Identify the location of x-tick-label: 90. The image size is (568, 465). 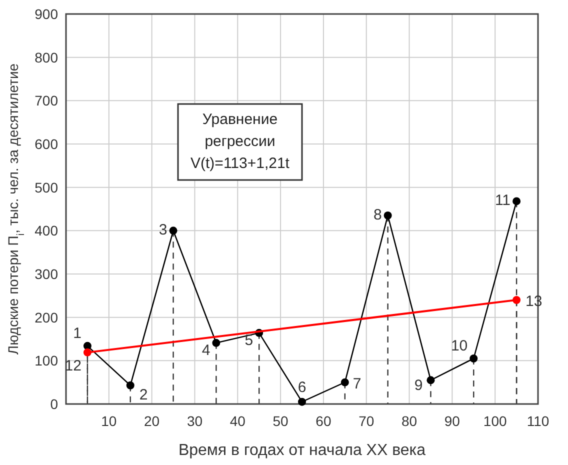
(452, 421).